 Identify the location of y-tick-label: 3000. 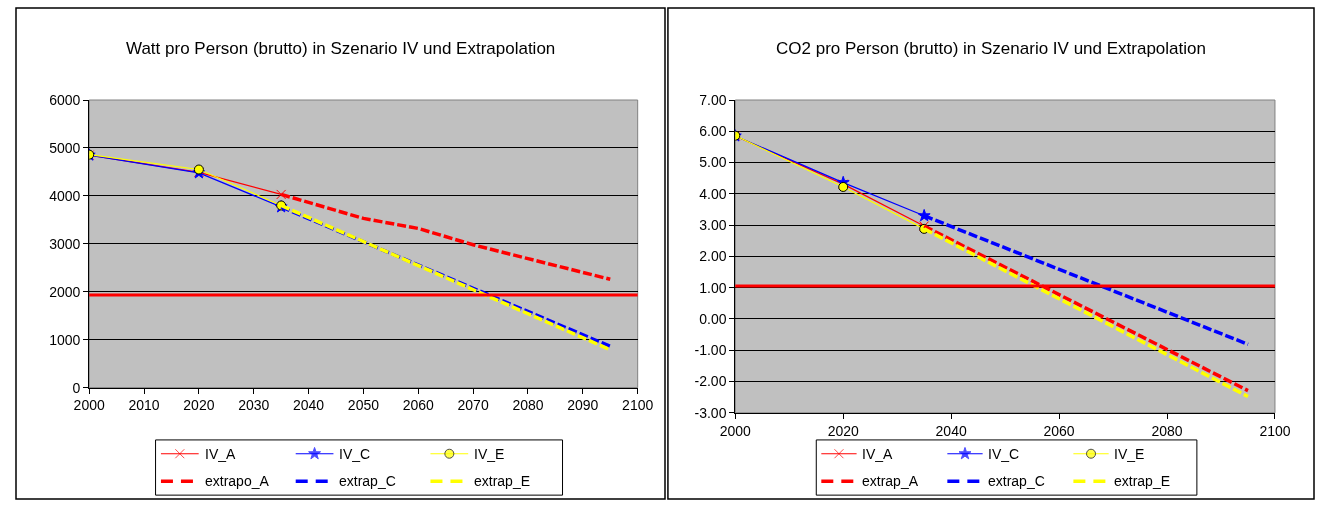
(65, 243).